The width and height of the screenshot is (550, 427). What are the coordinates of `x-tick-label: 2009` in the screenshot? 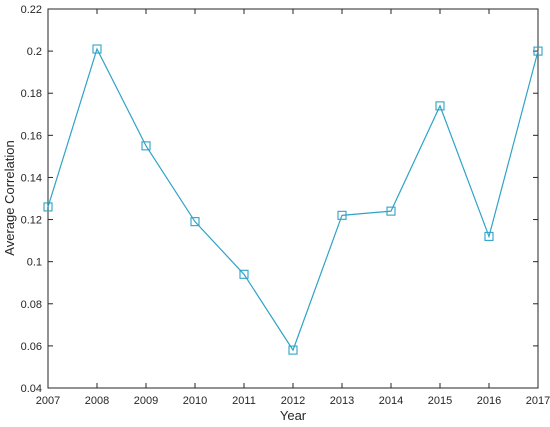 It's located at (146, 401).